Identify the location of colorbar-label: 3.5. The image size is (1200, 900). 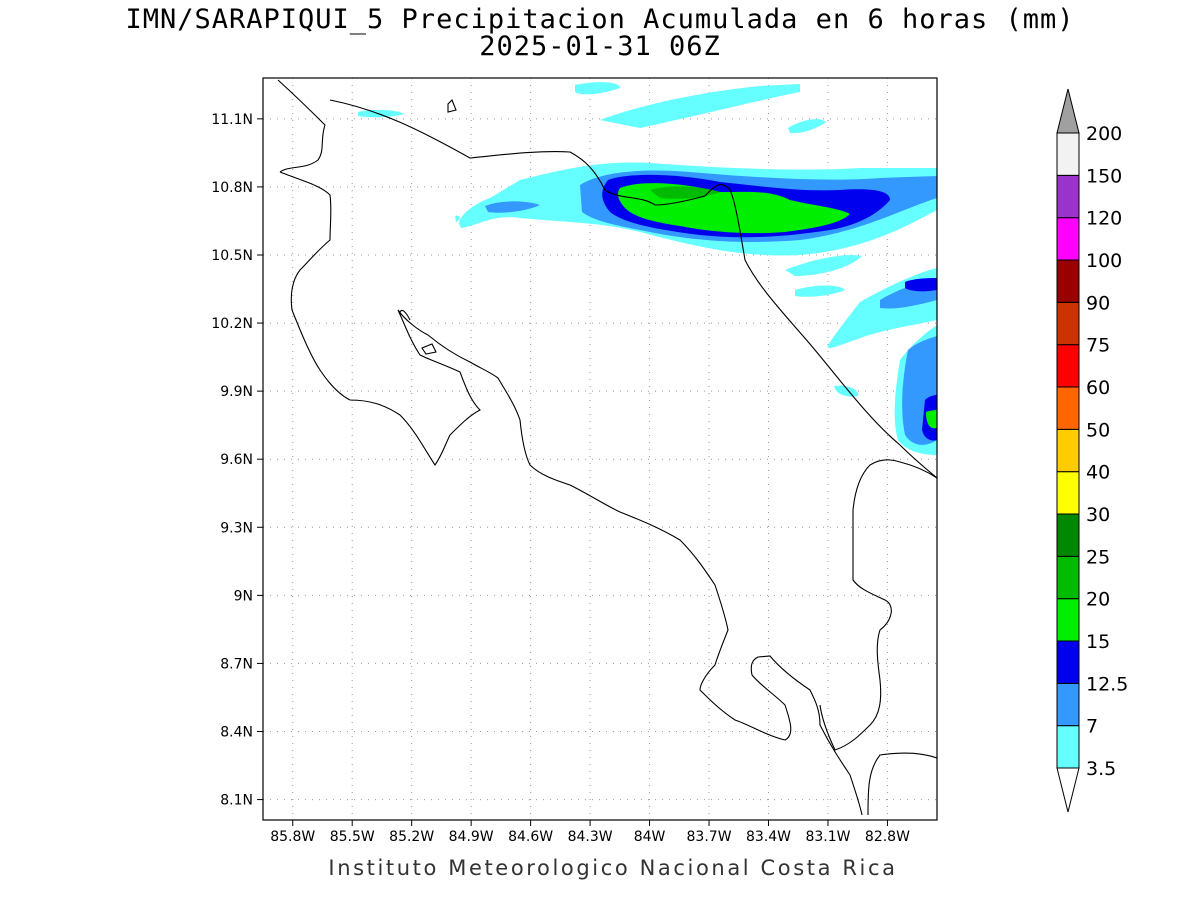
(1101, 769).